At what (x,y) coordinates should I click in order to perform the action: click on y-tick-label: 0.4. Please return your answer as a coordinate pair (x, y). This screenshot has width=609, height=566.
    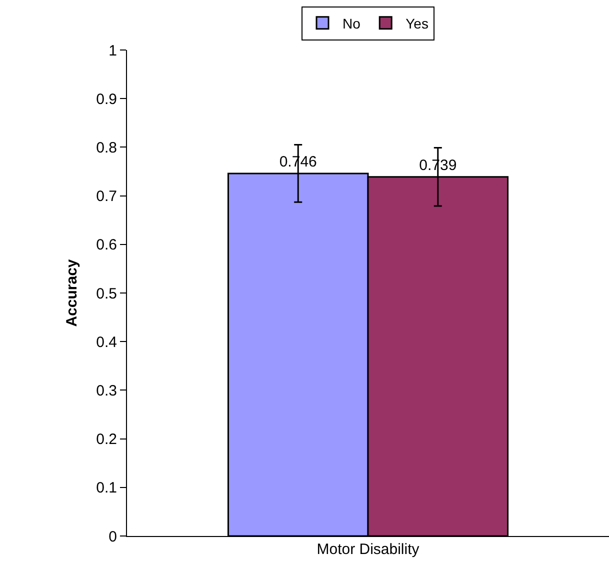
    Looking at the image, I should click on (106, 342).